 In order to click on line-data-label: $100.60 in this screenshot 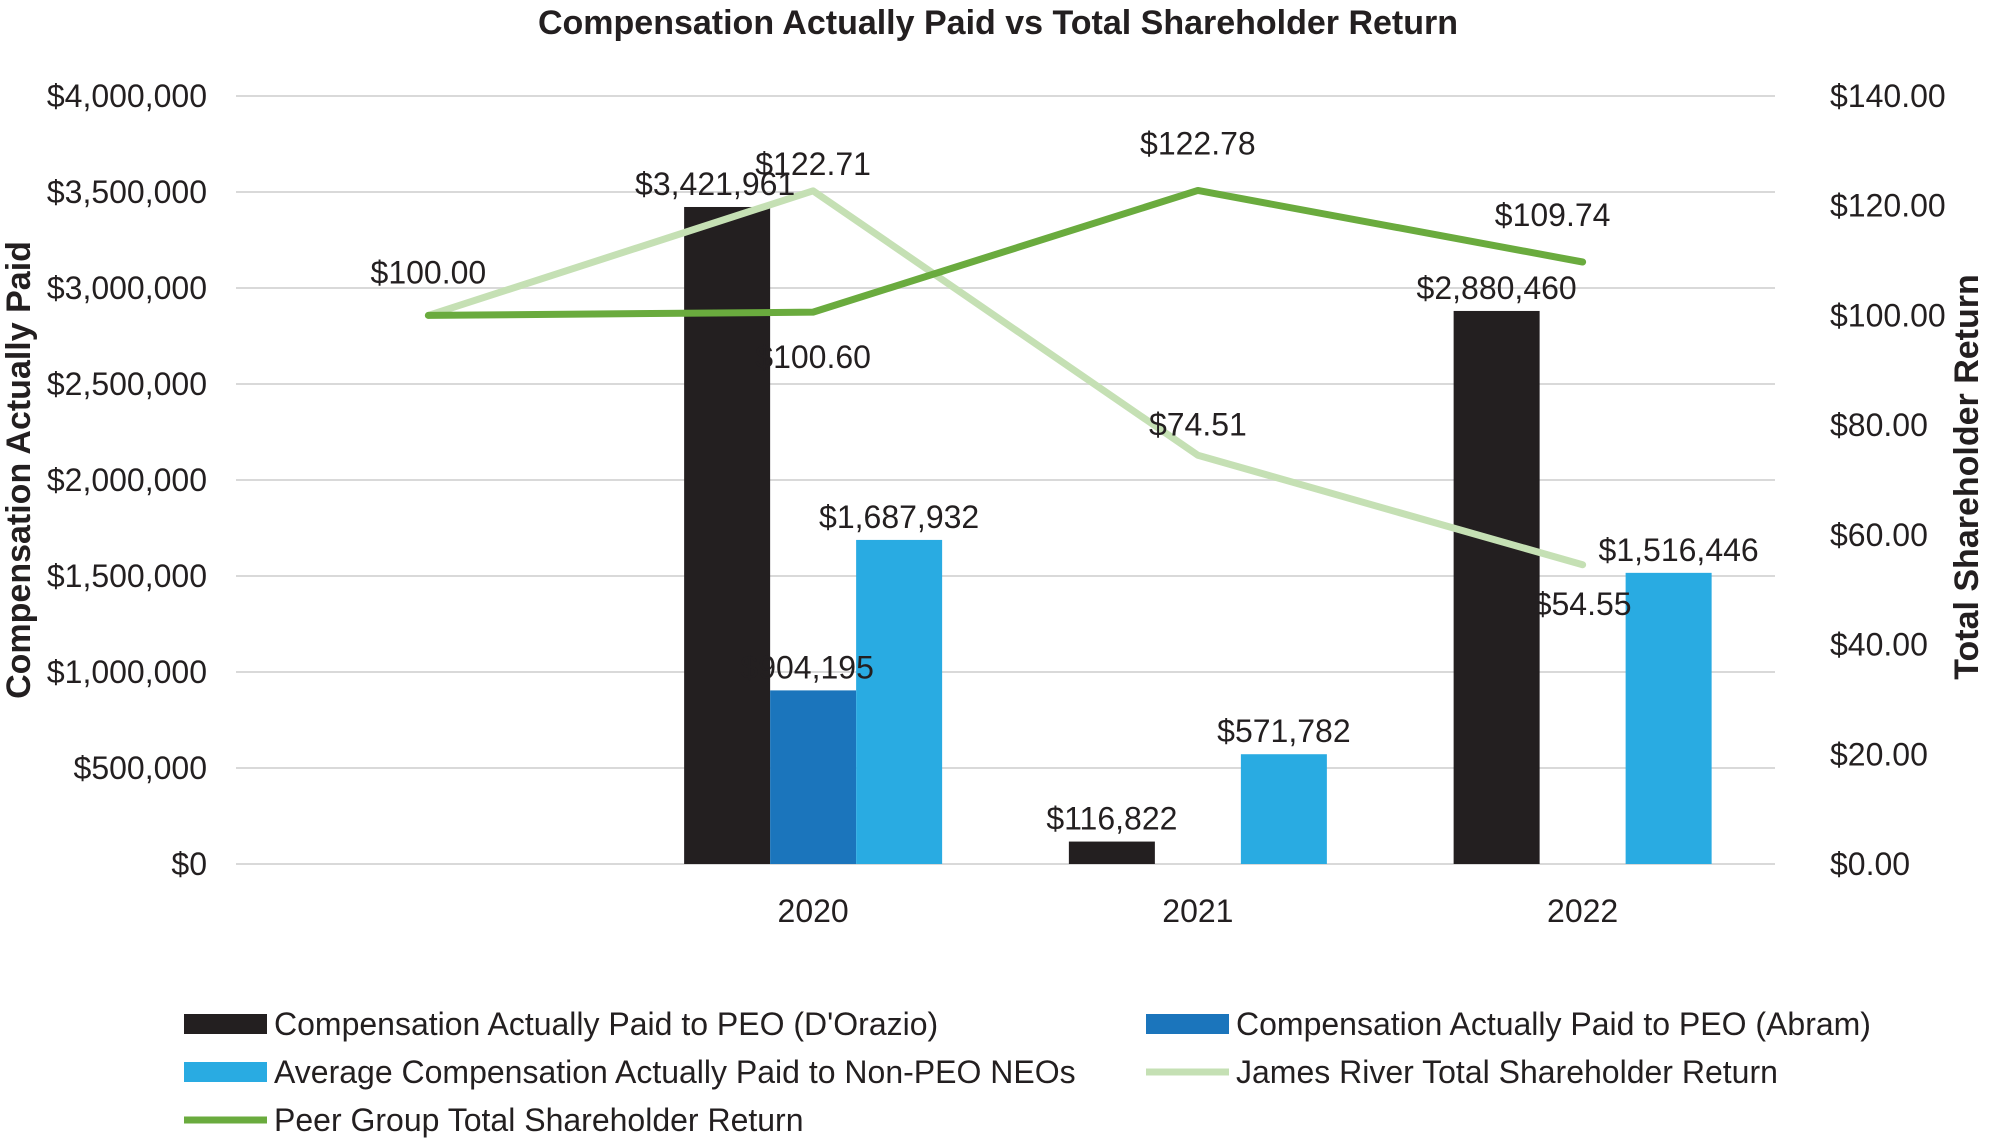, I will do `click(813, 357)`.